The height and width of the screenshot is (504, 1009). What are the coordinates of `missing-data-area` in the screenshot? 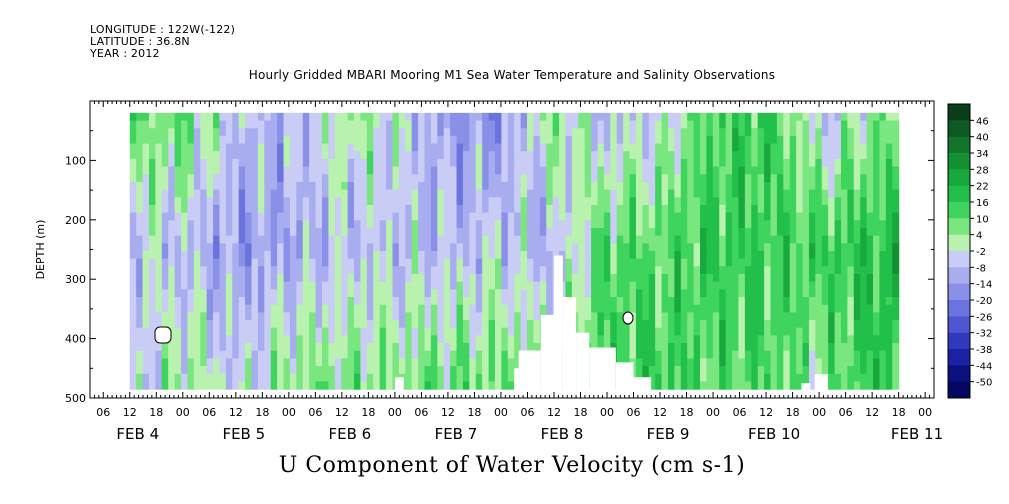 It's located at (516, 379).